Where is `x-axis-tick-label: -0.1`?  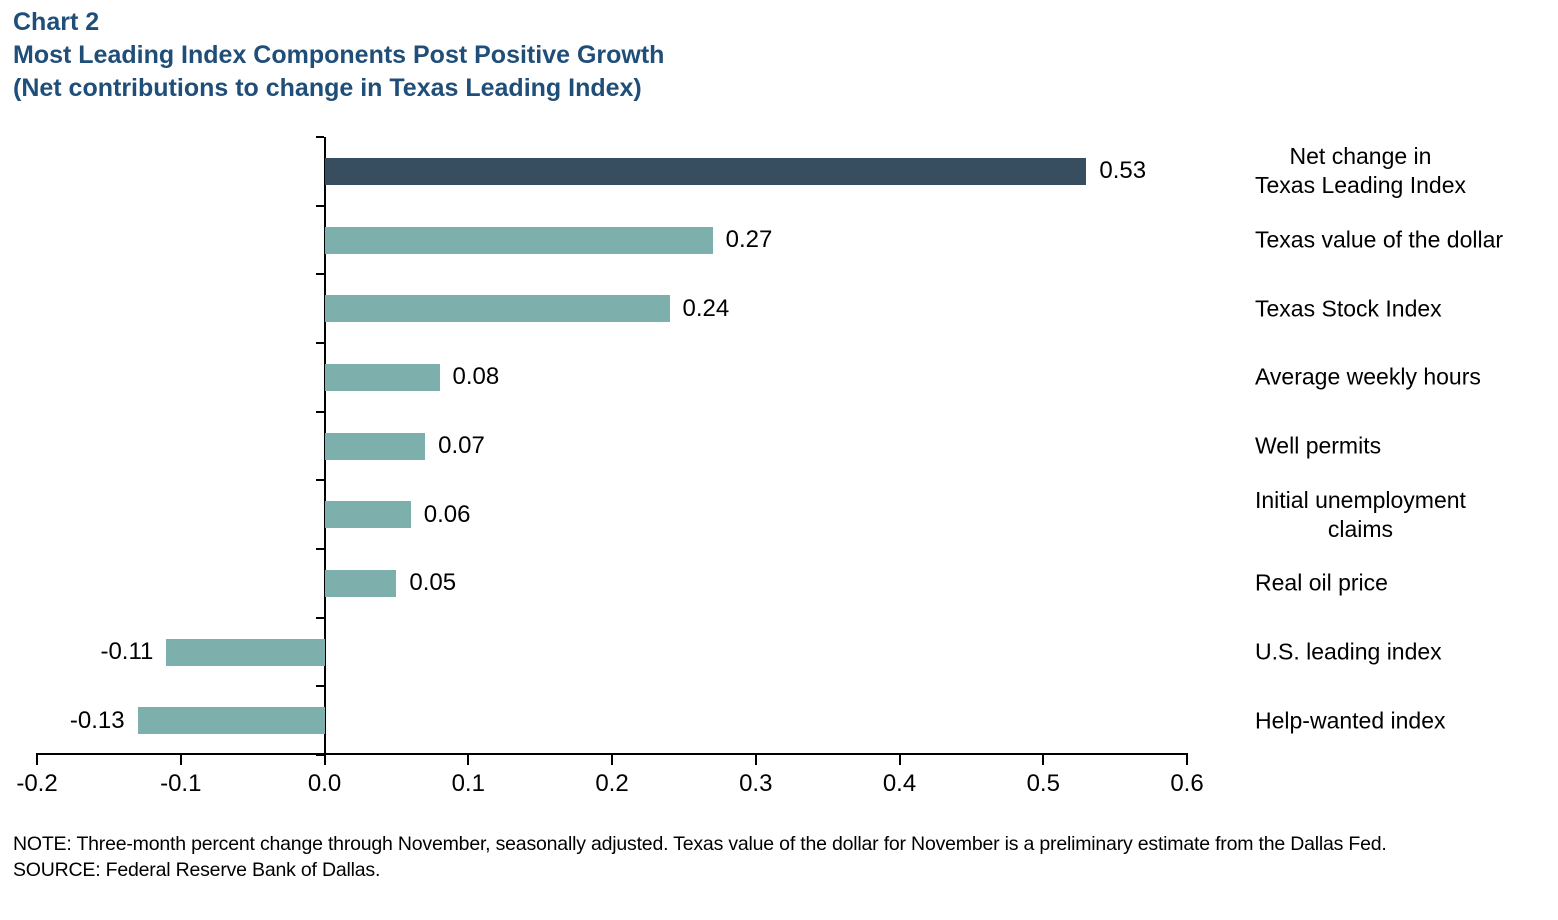
x-axis-tick-label: -0.1 is located at coordinates (181, 783).